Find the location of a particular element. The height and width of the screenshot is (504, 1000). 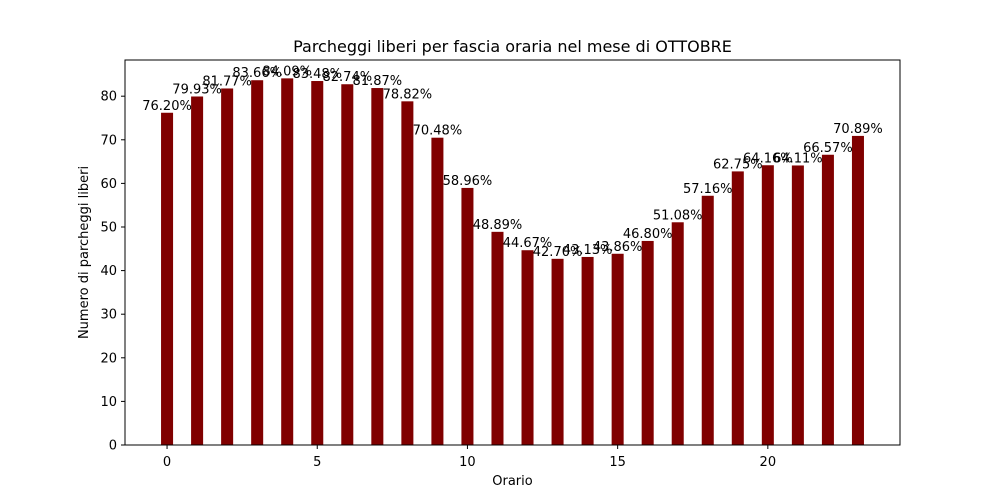

x-tick-label-15: 15 is located at coordinates (617, 462).